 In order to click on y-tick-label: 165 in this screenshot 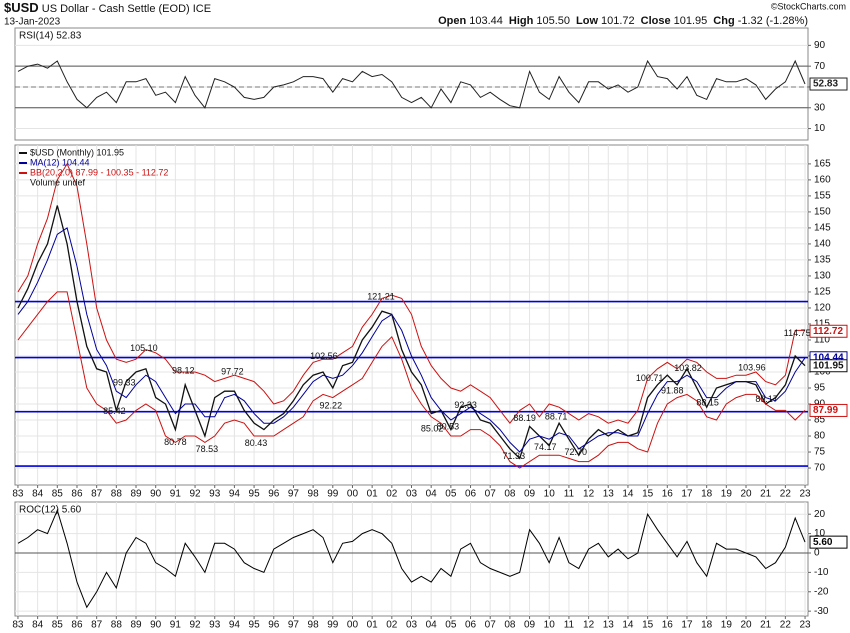, I will do `click(822, 164)`.